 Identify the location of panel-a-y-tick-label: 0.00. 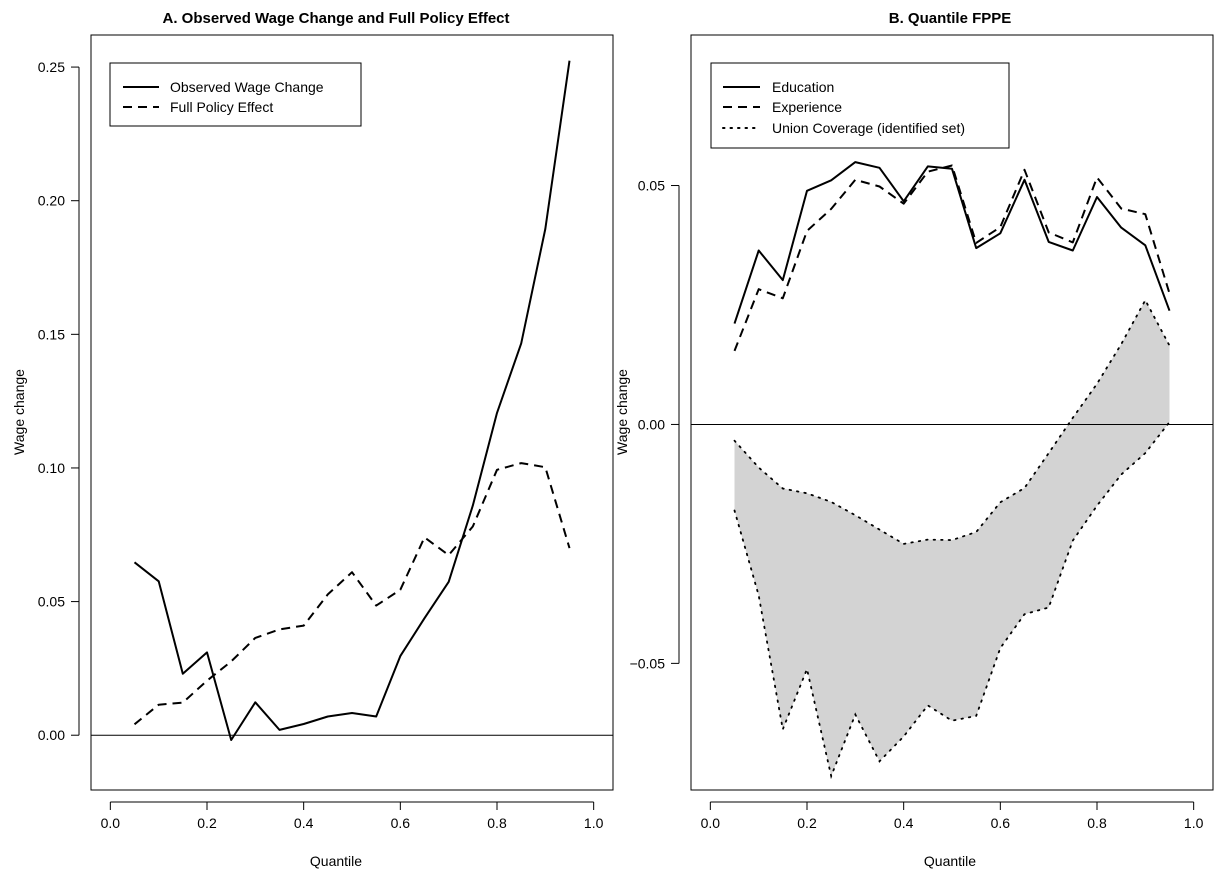
(51, 735).